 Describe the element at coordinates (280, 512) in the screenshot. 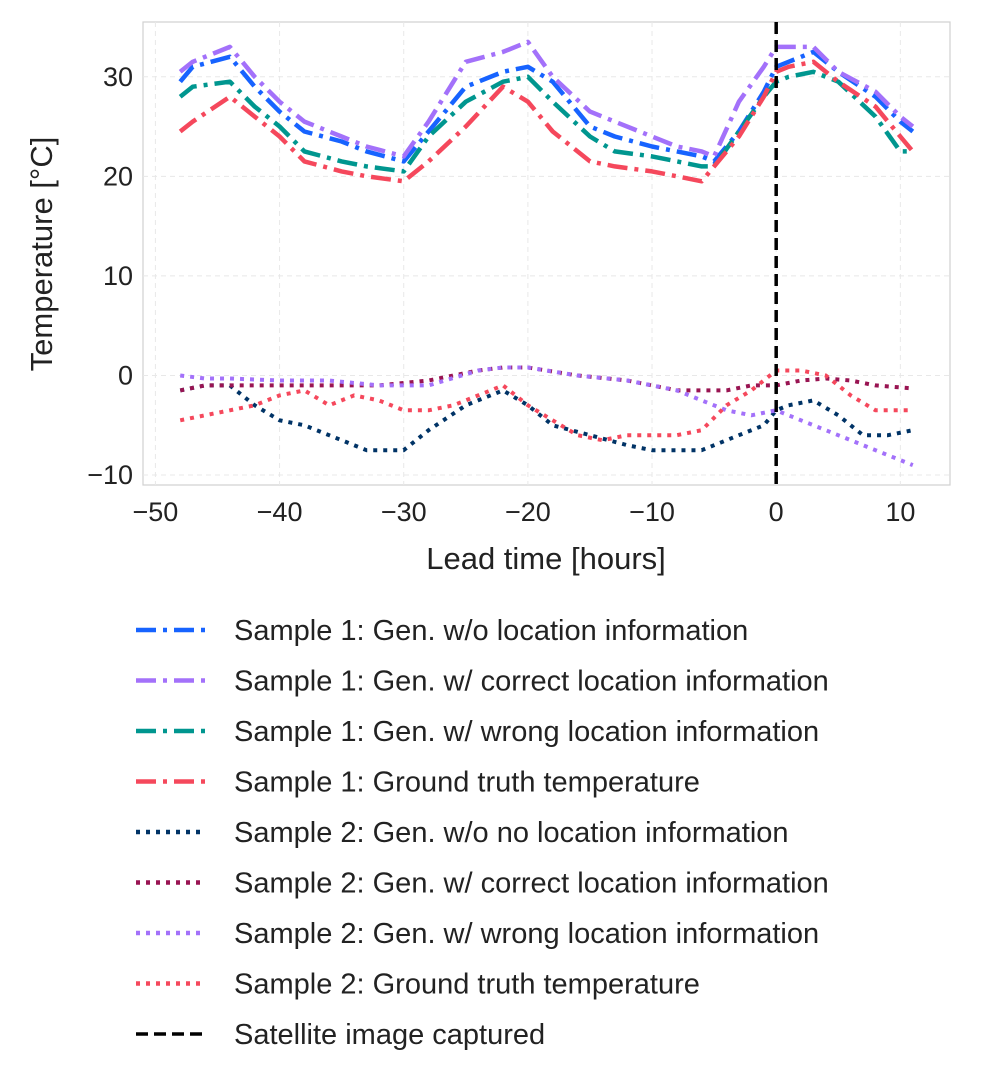

I see `x-tick-label: −40` at that location.